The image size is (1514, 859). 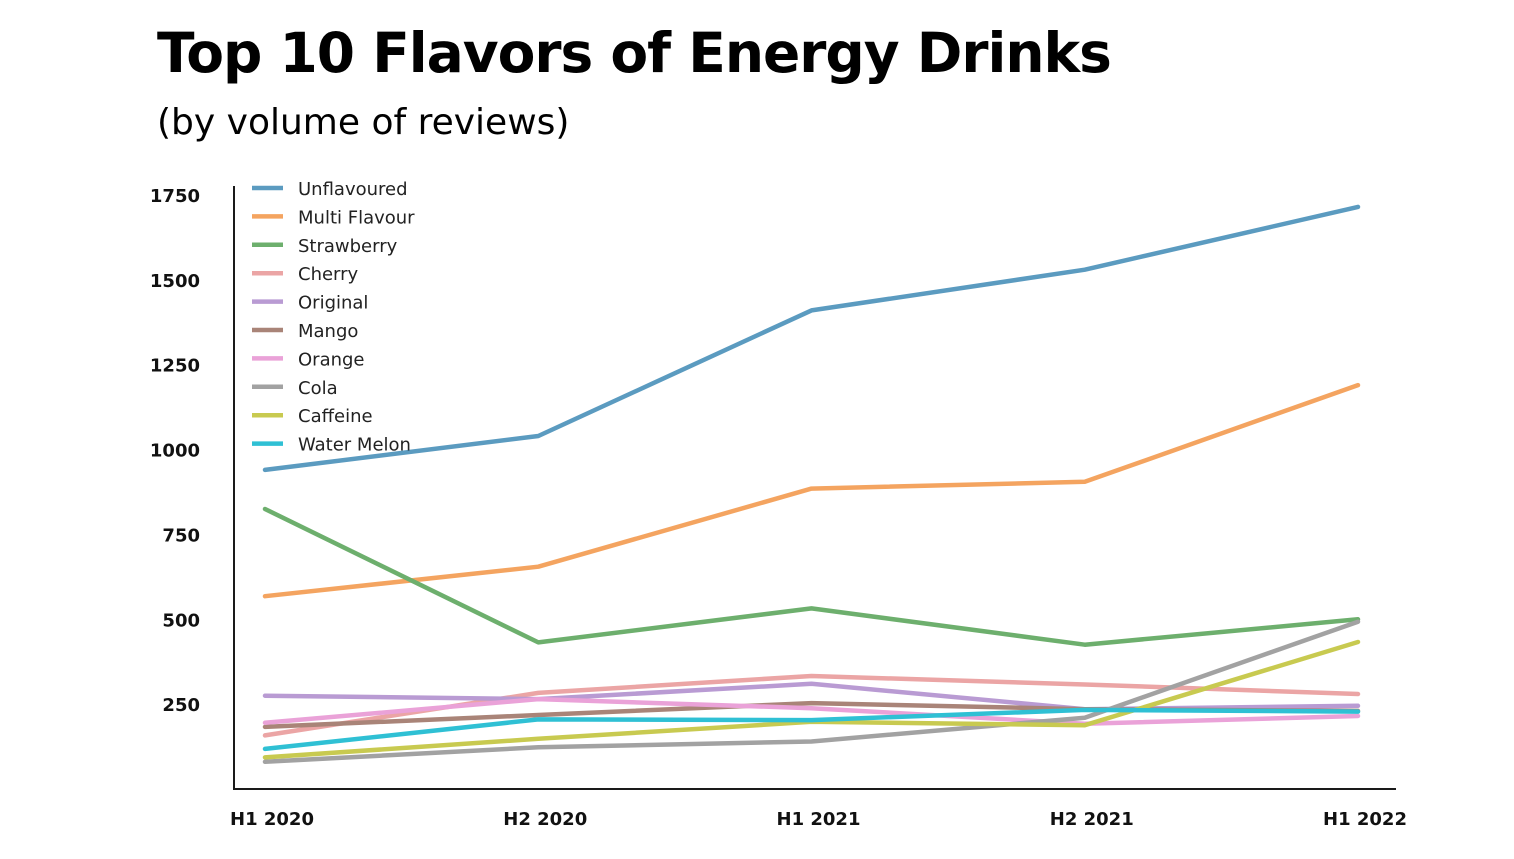 I want to click on x-tick-label: H1 2020, so click(x=272, y=819).